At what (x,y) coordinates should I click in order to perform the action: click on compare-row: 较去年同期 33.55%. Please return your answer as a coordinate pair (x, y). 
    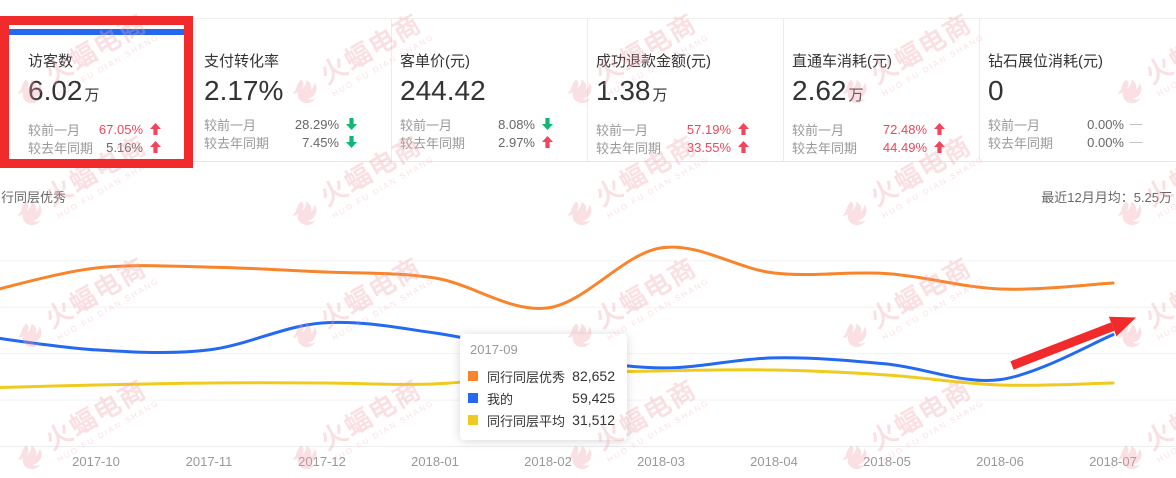
    Looking at the image, I should click on (672, 147).